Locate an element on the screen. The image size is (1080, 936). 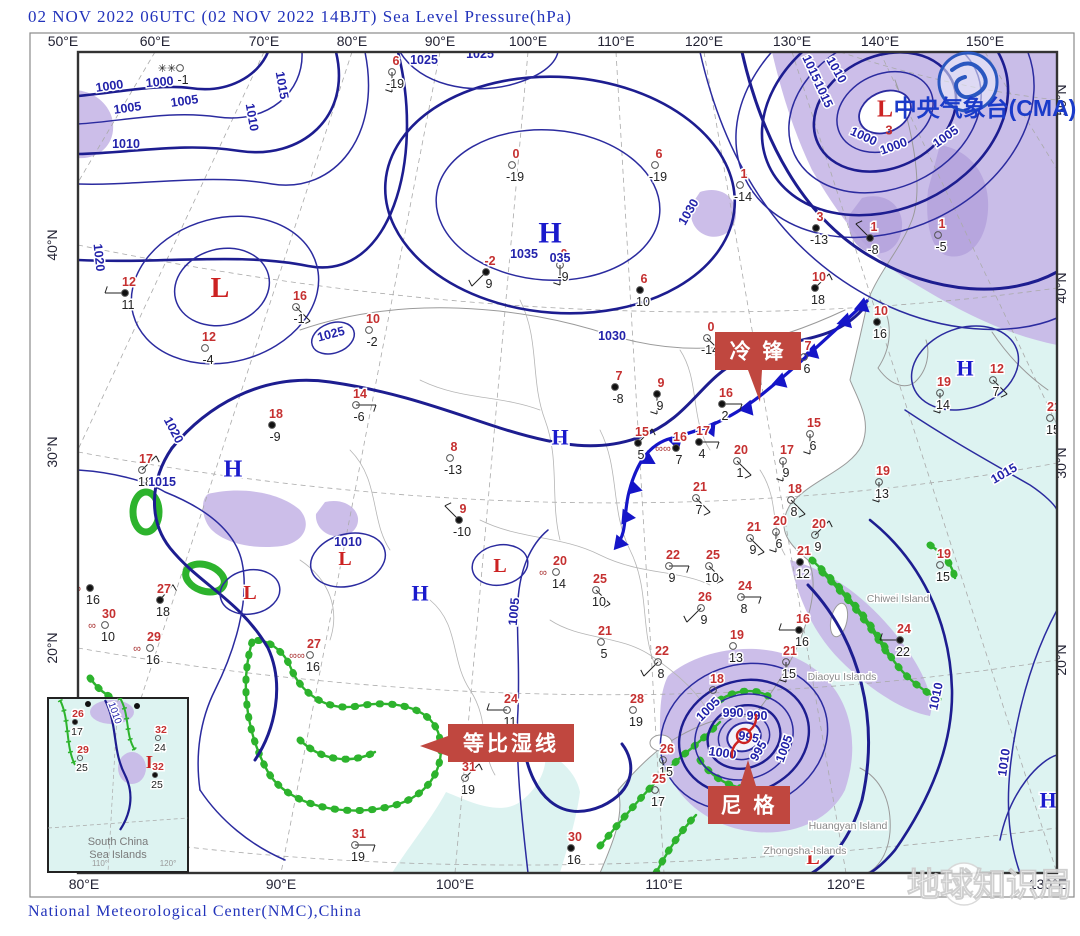
watermark: 地球知识局 is located at coordinates (989, 884).